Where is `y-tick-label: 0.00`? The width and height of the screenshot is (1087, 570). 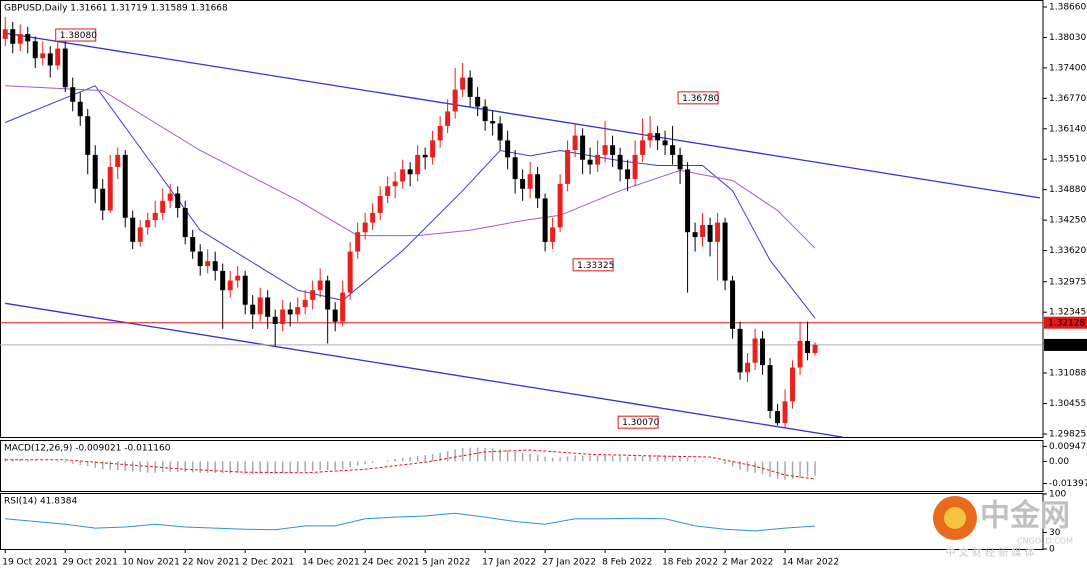 y-tick-label: 0.00 is located at coordinates (1059, 462).